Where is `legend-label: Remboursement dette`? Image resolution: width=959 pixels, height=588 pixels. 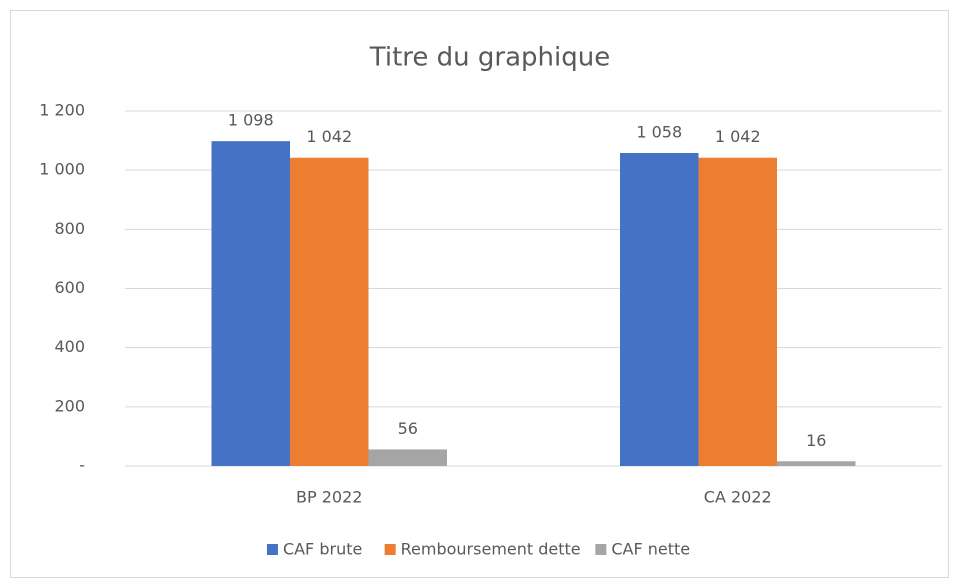 legend-label: Remboursement dette is located at coordinates (491, 549).